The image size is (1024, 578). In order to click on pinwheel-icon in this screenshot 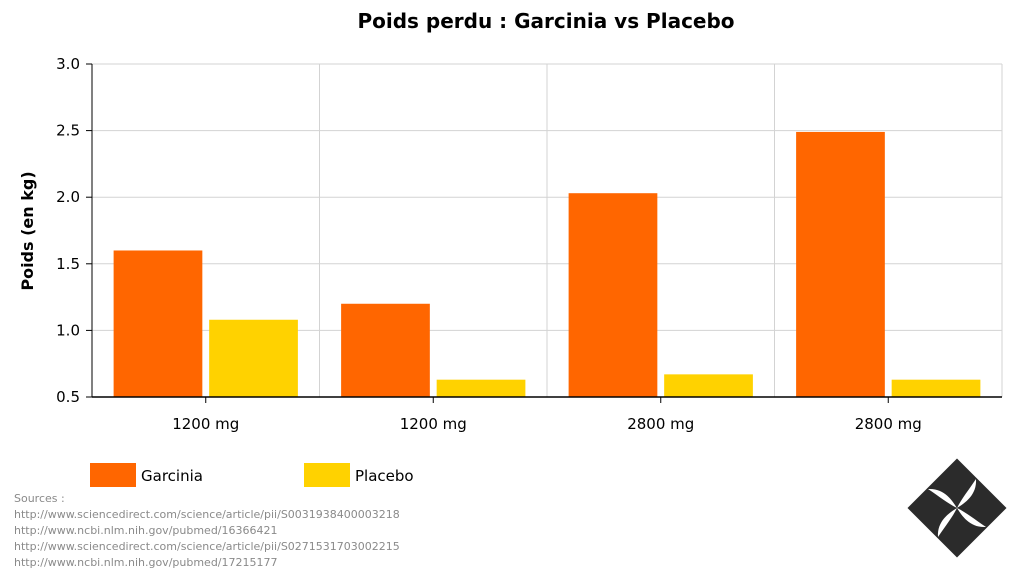, I will do `click(957, 508)`.